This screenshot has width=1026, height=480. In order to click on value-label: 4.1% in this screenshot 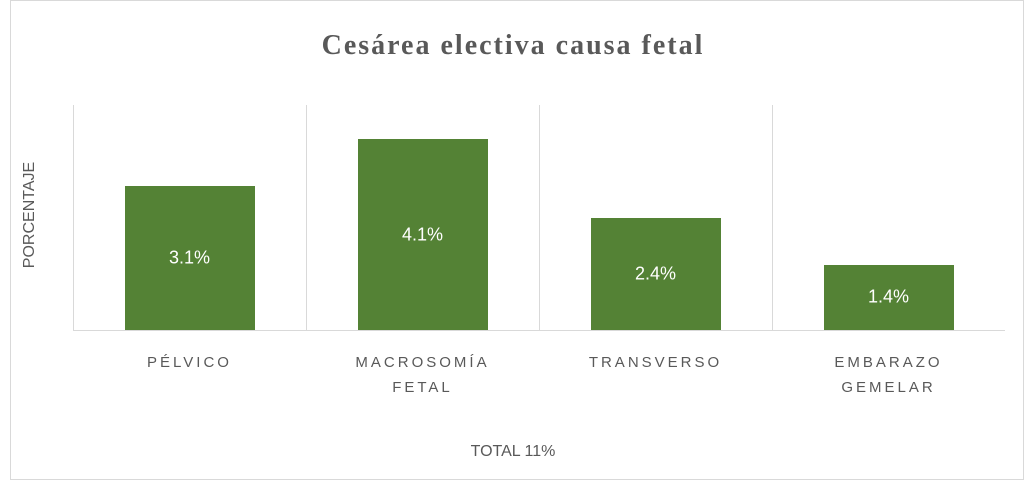, I will do `click(422, 234)`.